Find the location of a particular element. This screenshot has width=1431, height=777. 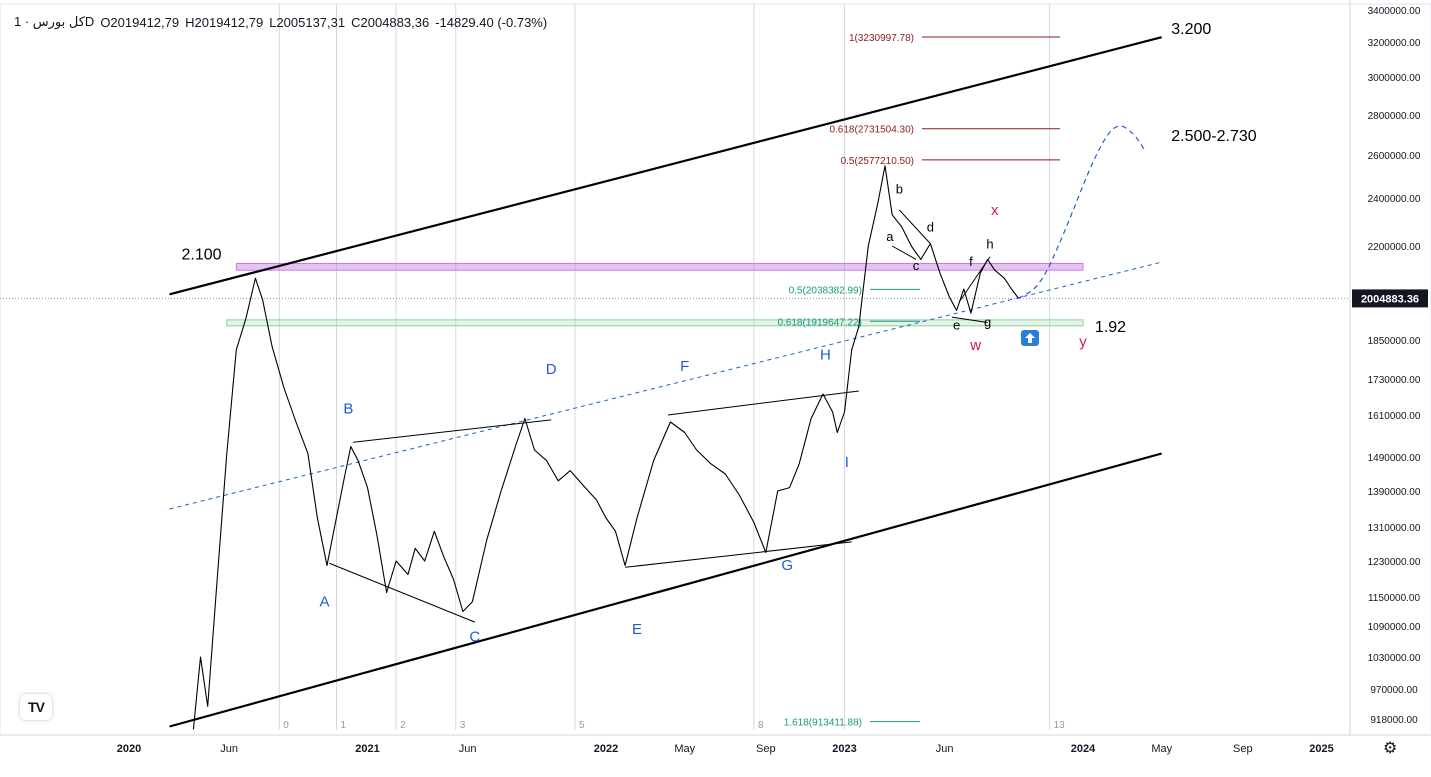

wave-label: w is located at coordinates (975, 345).